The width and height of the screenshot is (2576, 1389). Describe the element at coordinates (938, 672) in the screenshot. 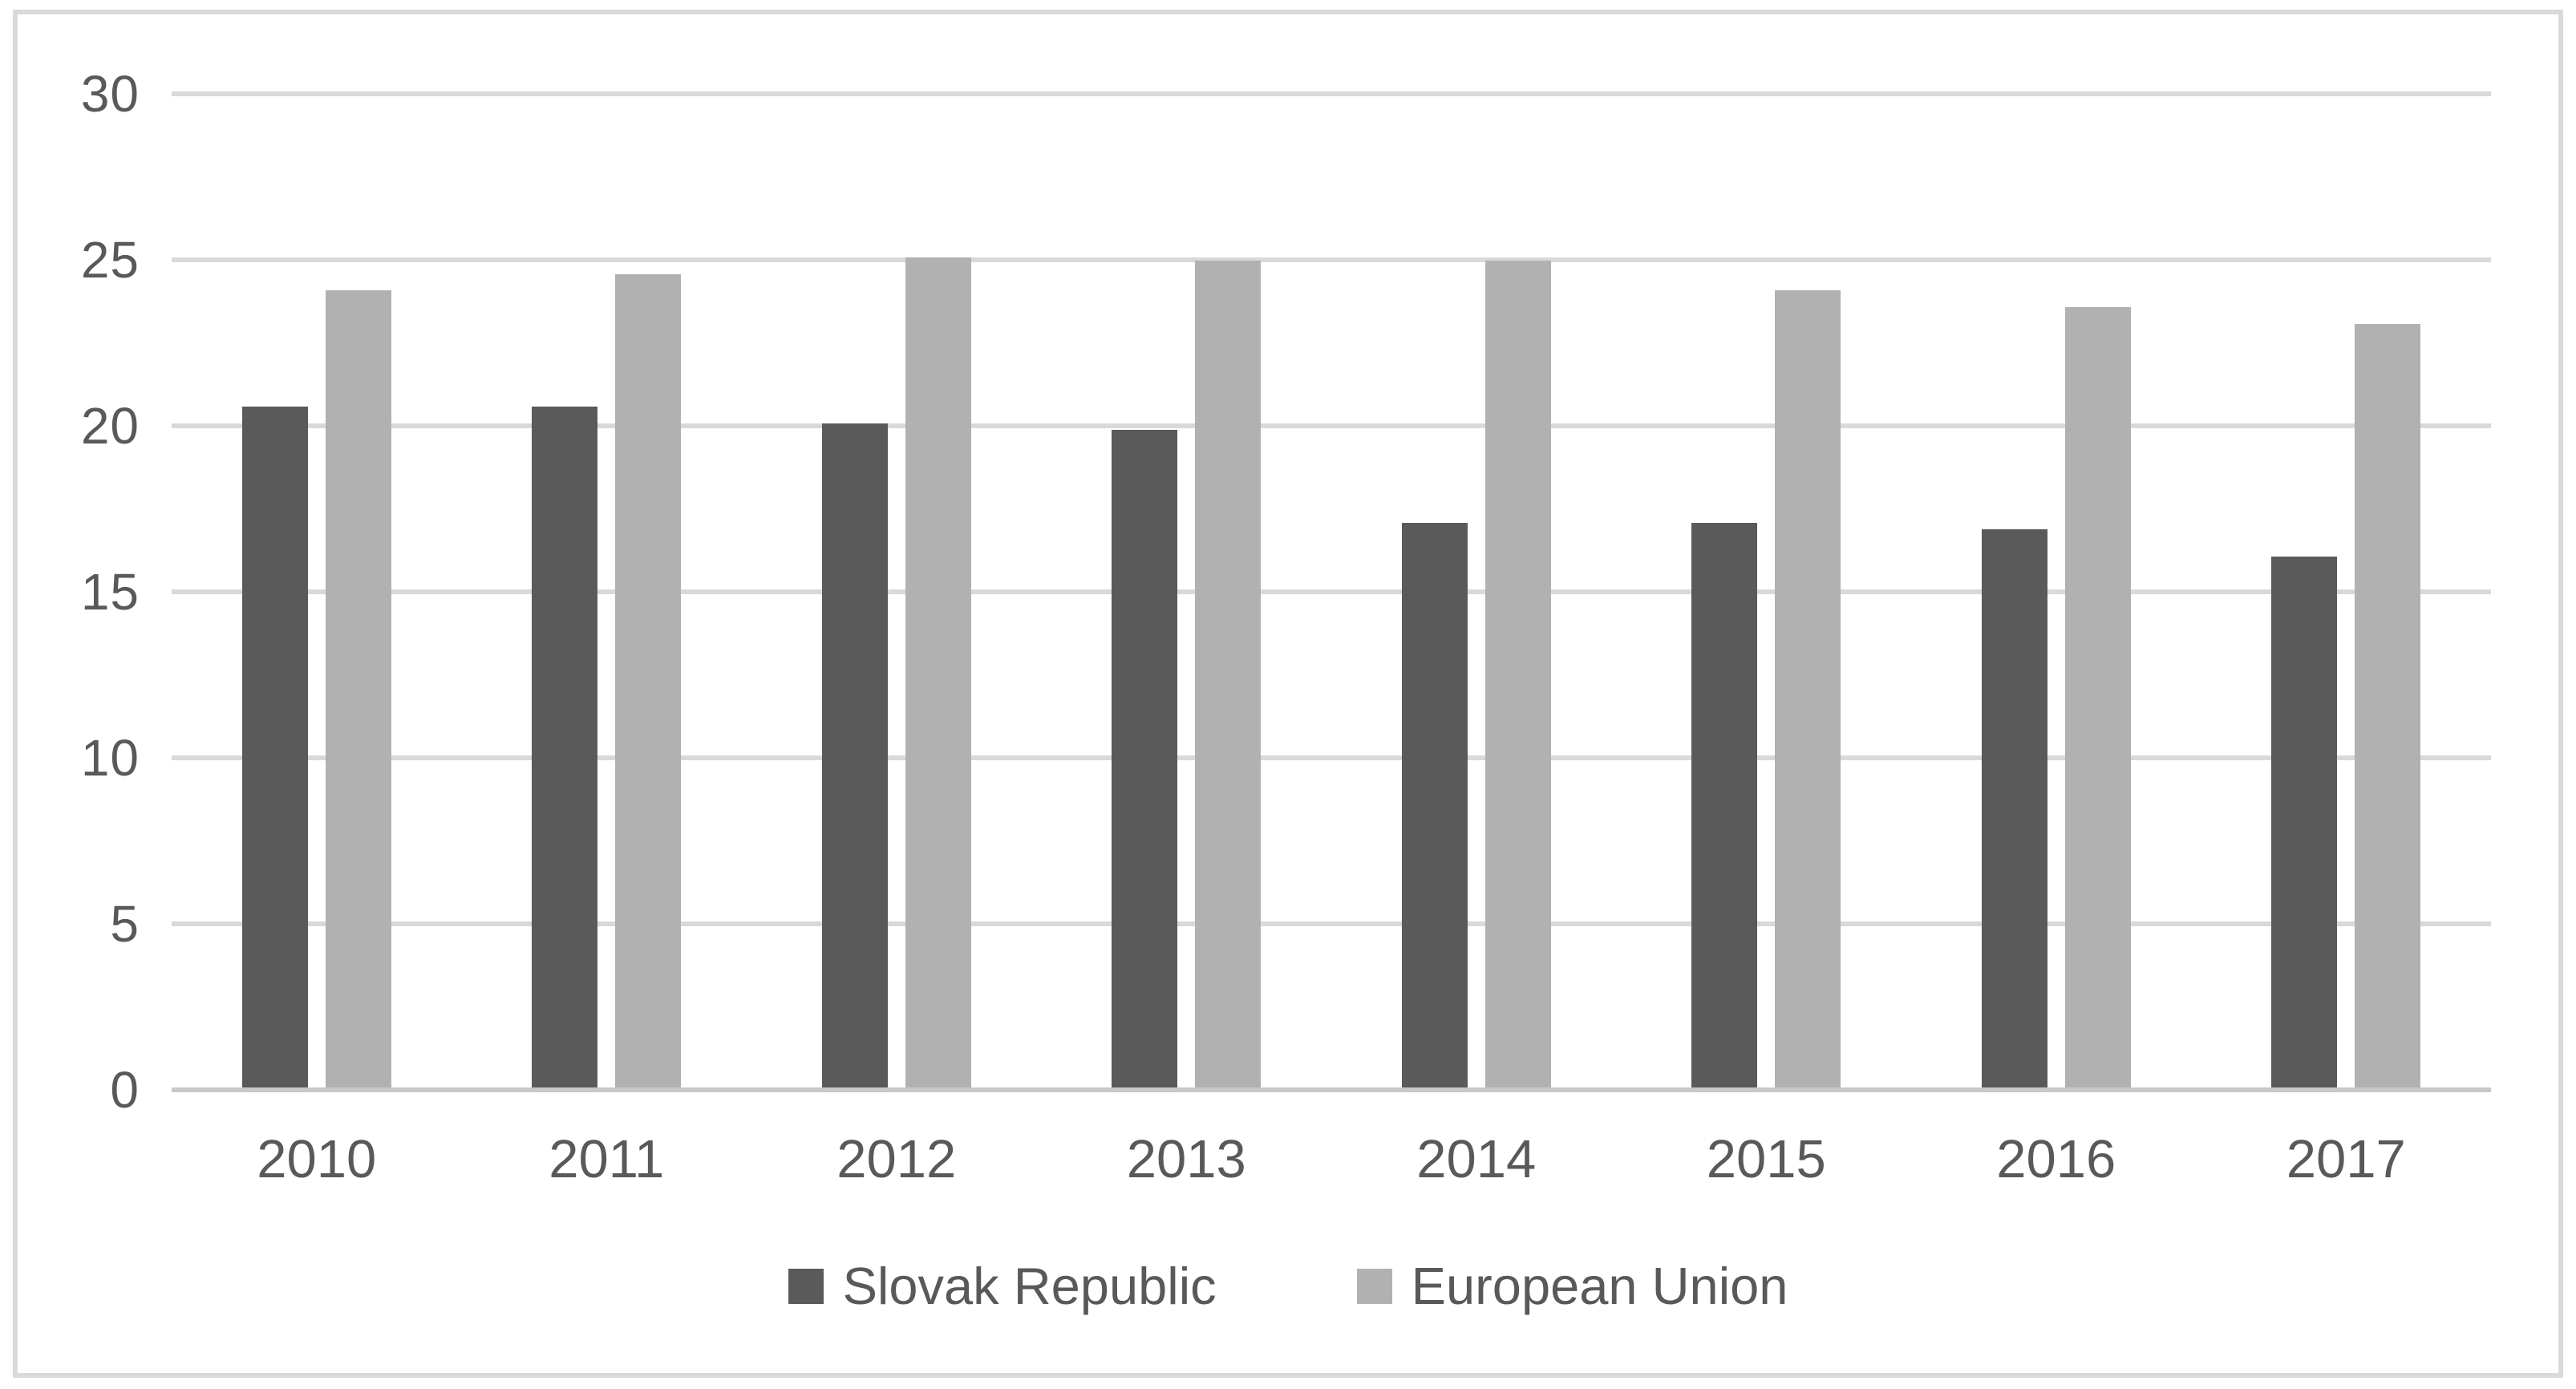

I see `bar-european-union-2012` at that location.